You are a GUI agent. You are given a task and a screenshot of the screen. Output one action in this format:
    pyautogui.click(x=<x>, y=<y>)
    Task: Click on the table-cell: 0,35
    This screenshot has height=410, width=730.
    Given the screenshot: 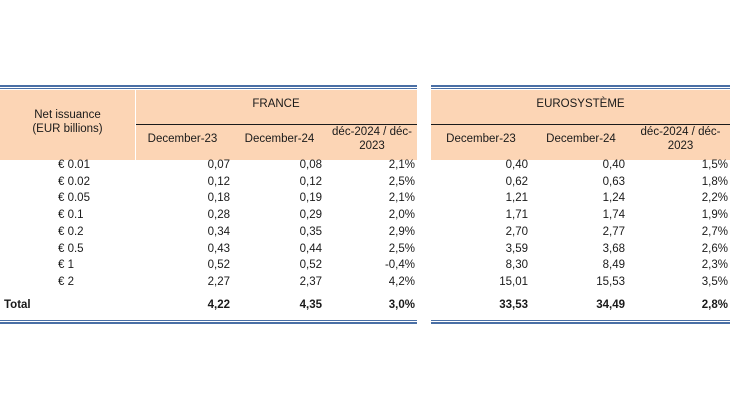 What is the action you would take?
    pyautogui.click(x=310, y=232)
    